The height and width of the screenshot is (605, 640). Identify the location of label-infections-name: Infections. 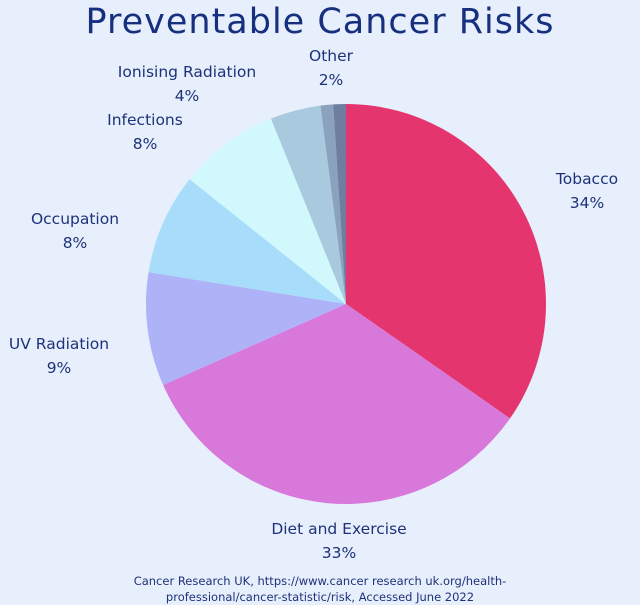
(145, 120).